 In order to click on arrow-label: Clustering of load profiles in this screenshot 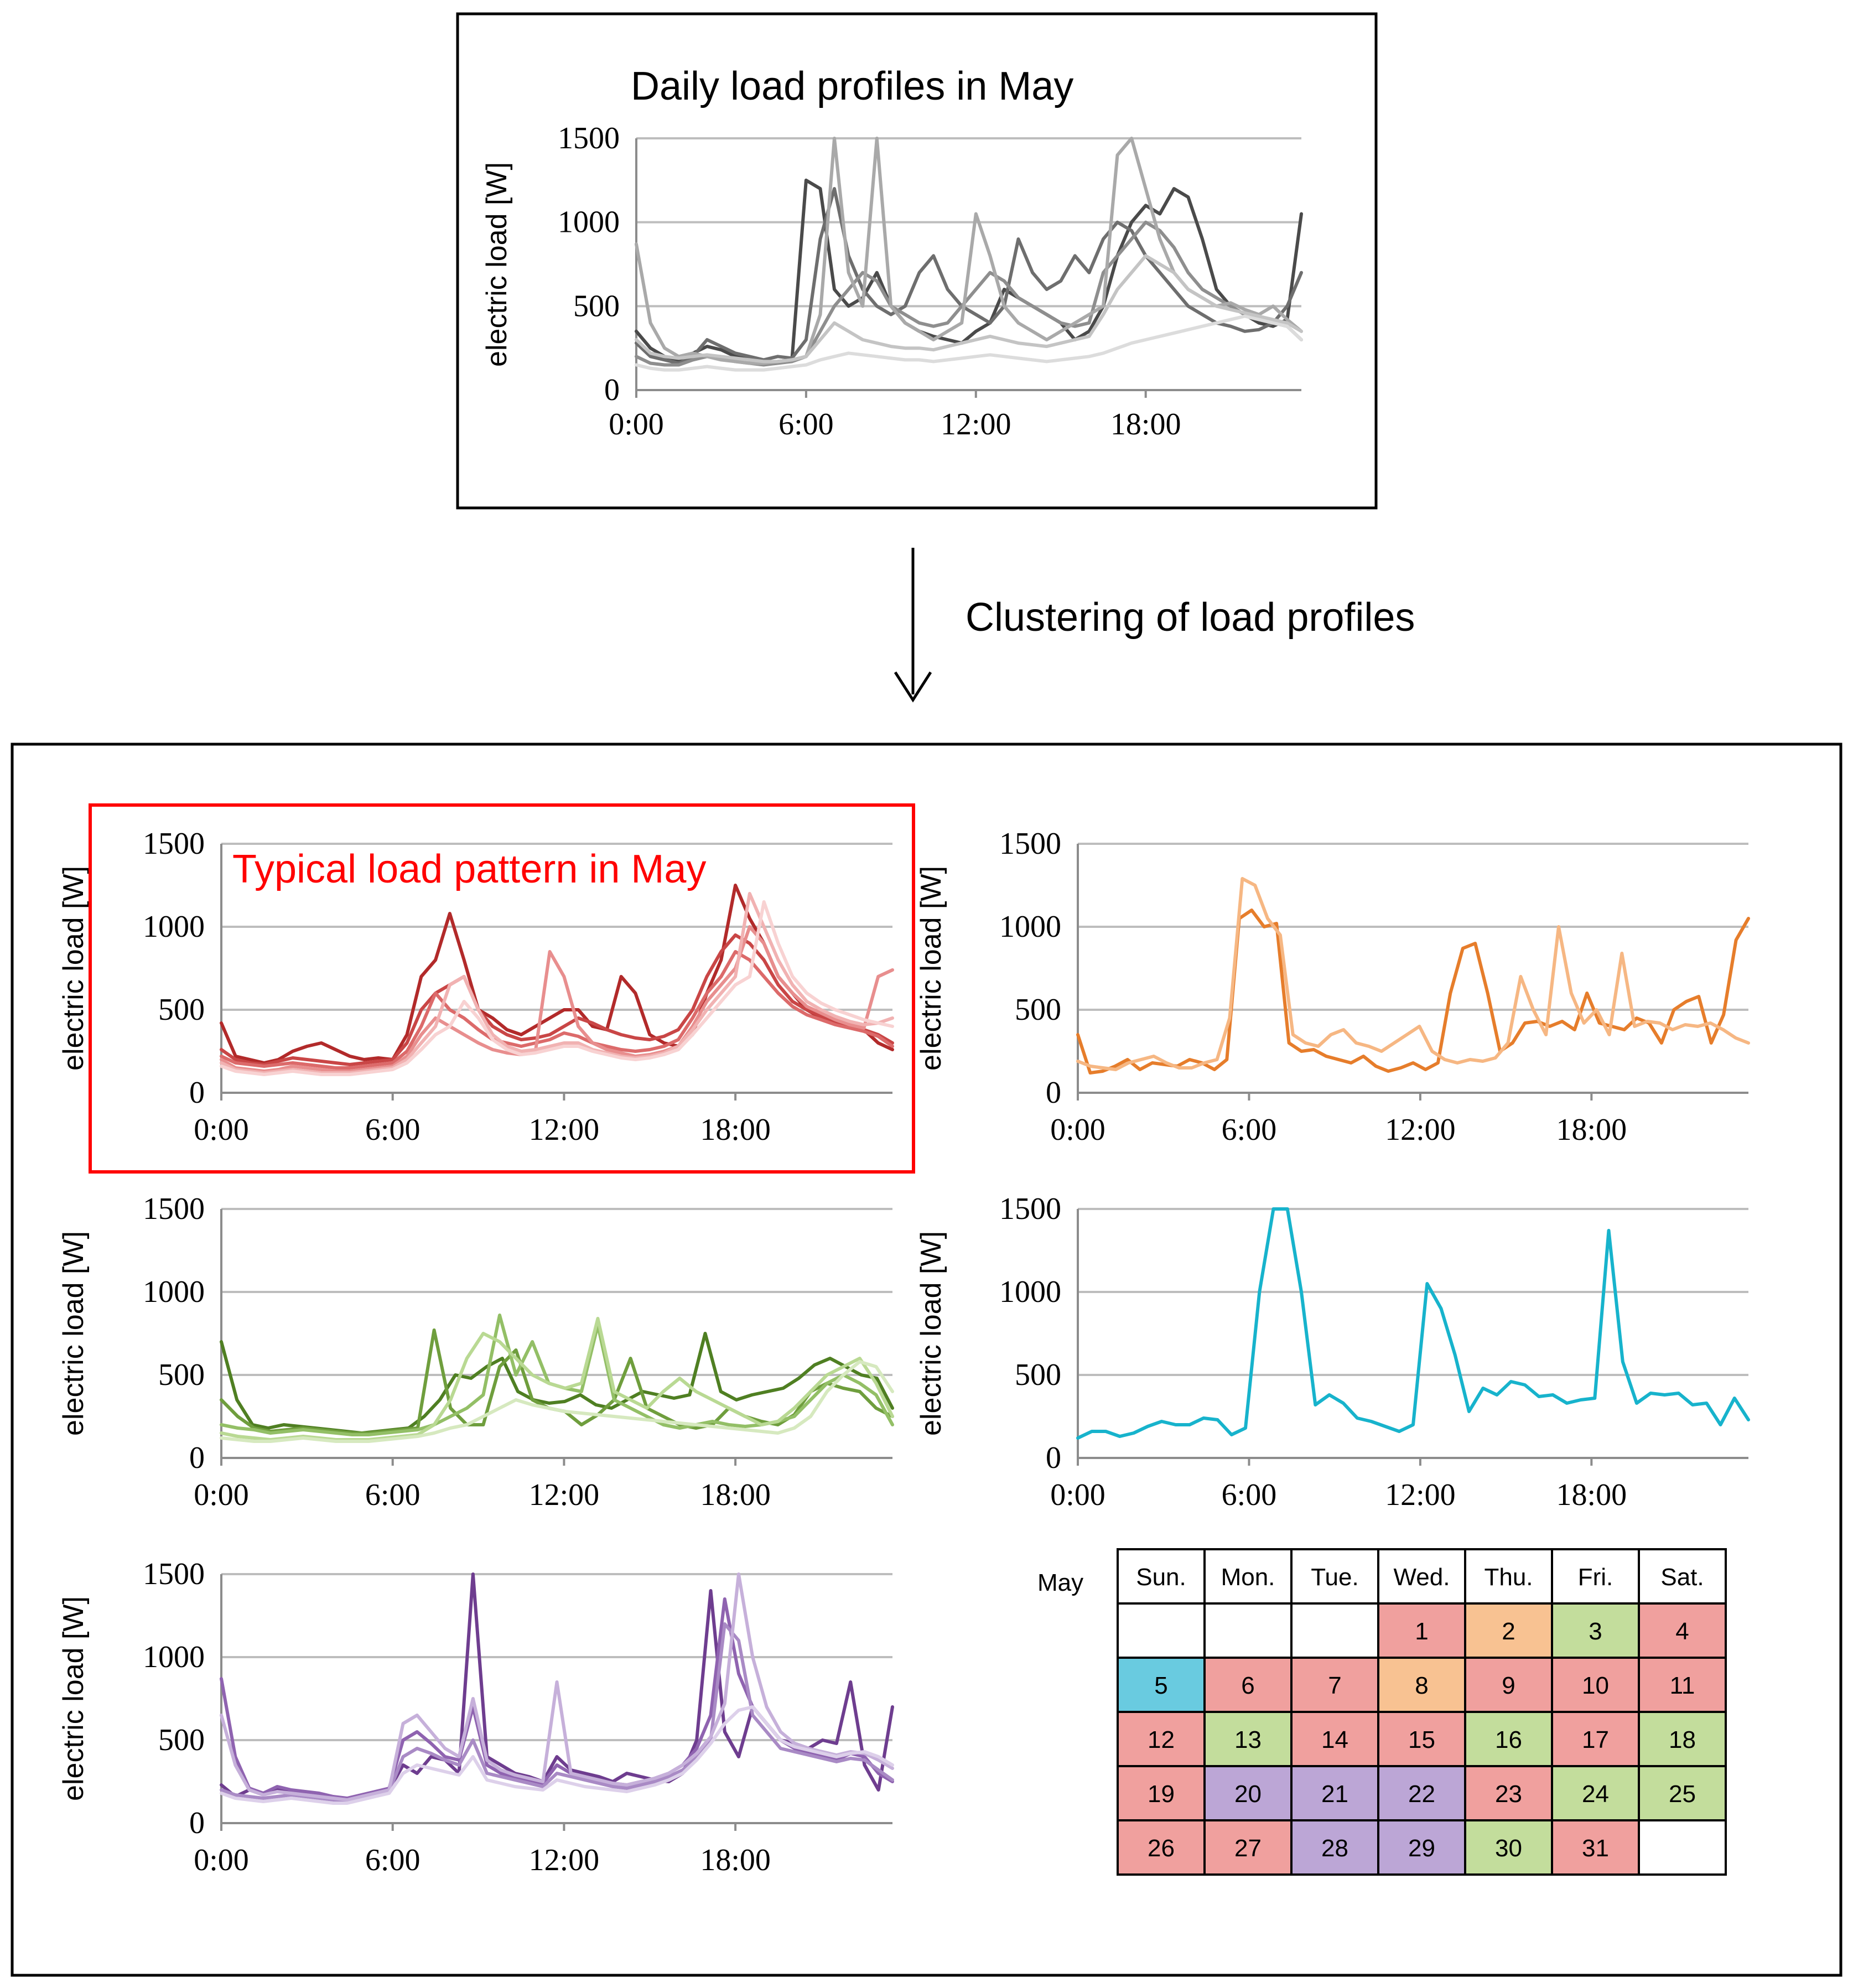, I will do `click(1191, 618)`.